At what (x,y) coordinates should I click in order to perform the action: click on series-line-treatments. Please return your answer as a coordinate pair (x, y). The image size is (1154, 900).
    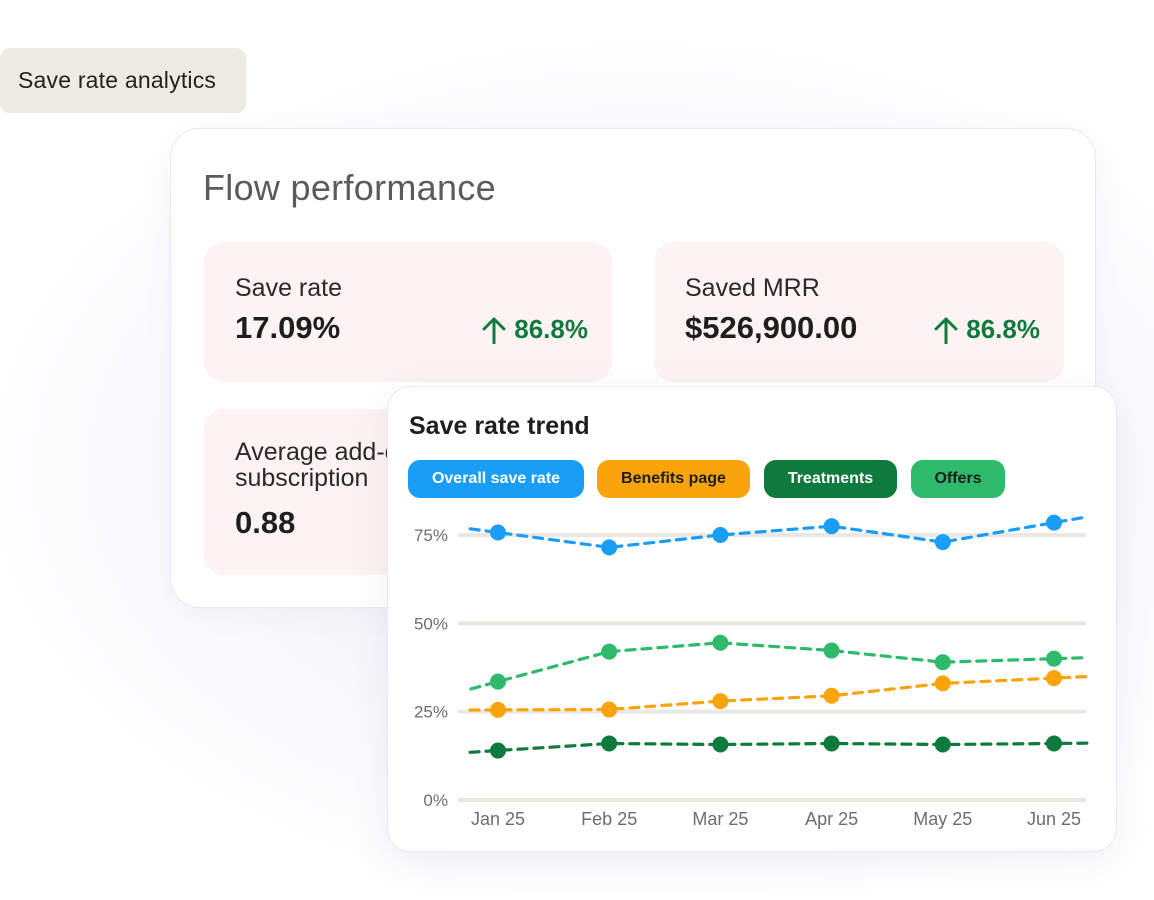
    Looking at the image, I should click on (779, 747).